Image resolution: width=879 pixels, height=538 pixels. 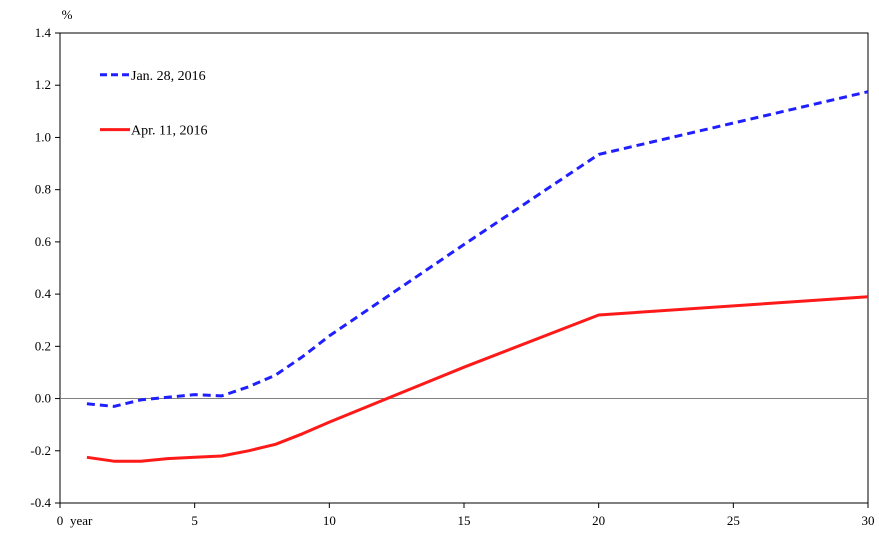 I want to click on x-axis: 0 5 10 15 20 25 30, so click(x=466, y=515).